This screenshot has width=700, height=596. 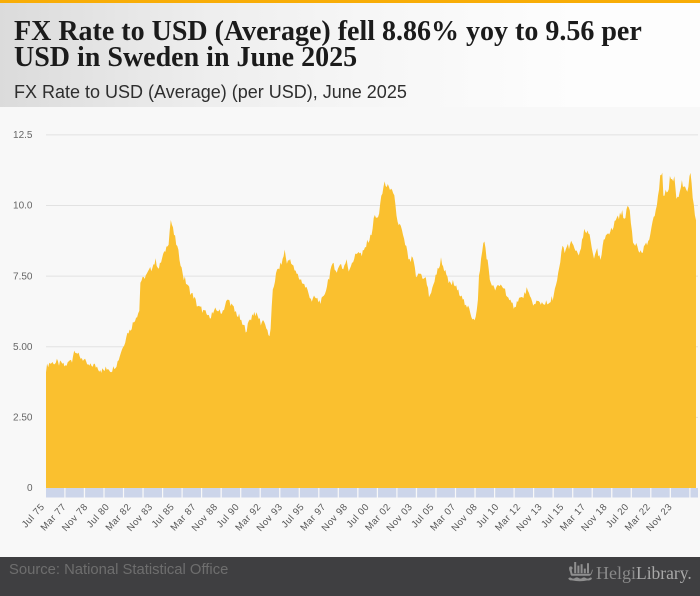 I want to click on svg-text: 12.5, so click(x=23, y=135).